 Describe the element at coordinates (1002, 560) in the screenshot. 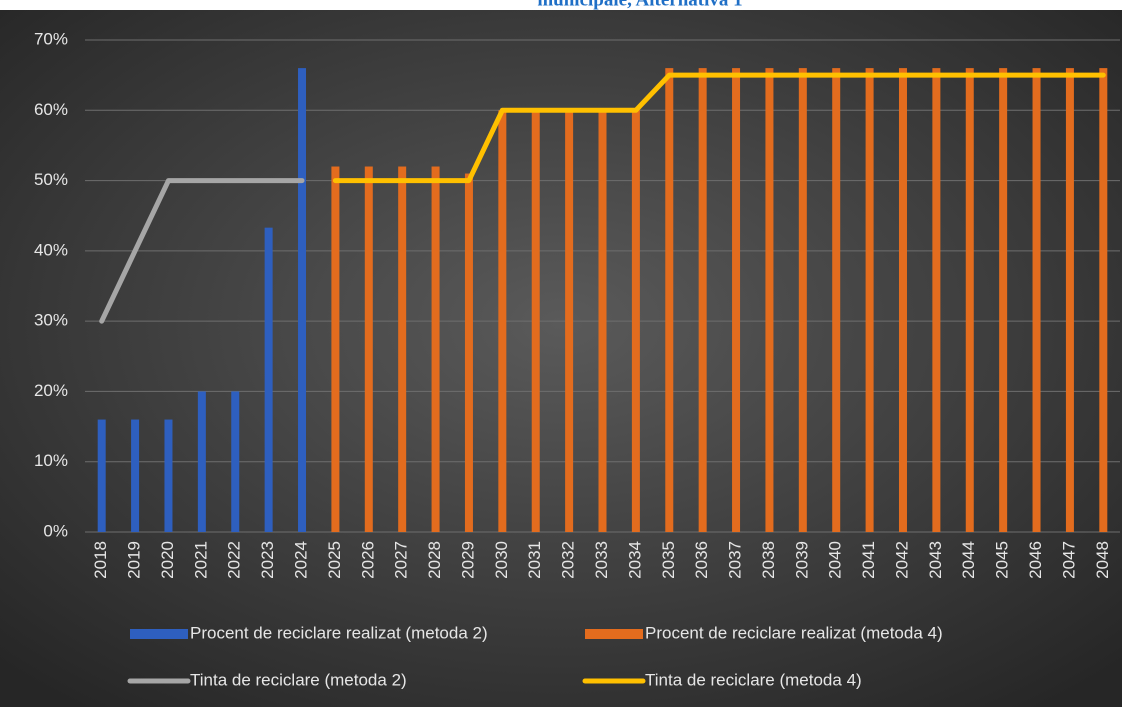

I see `x-tick-label: 2045` at that location.